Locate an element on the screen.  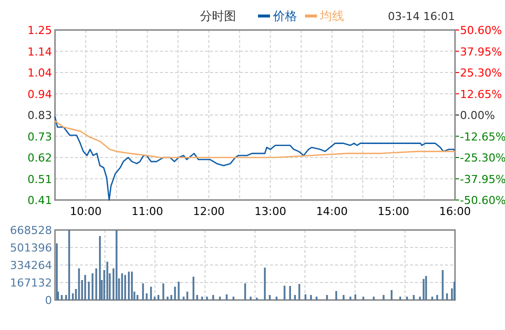
x-tick-label: 11:00 is located at coordinates (147, 211).